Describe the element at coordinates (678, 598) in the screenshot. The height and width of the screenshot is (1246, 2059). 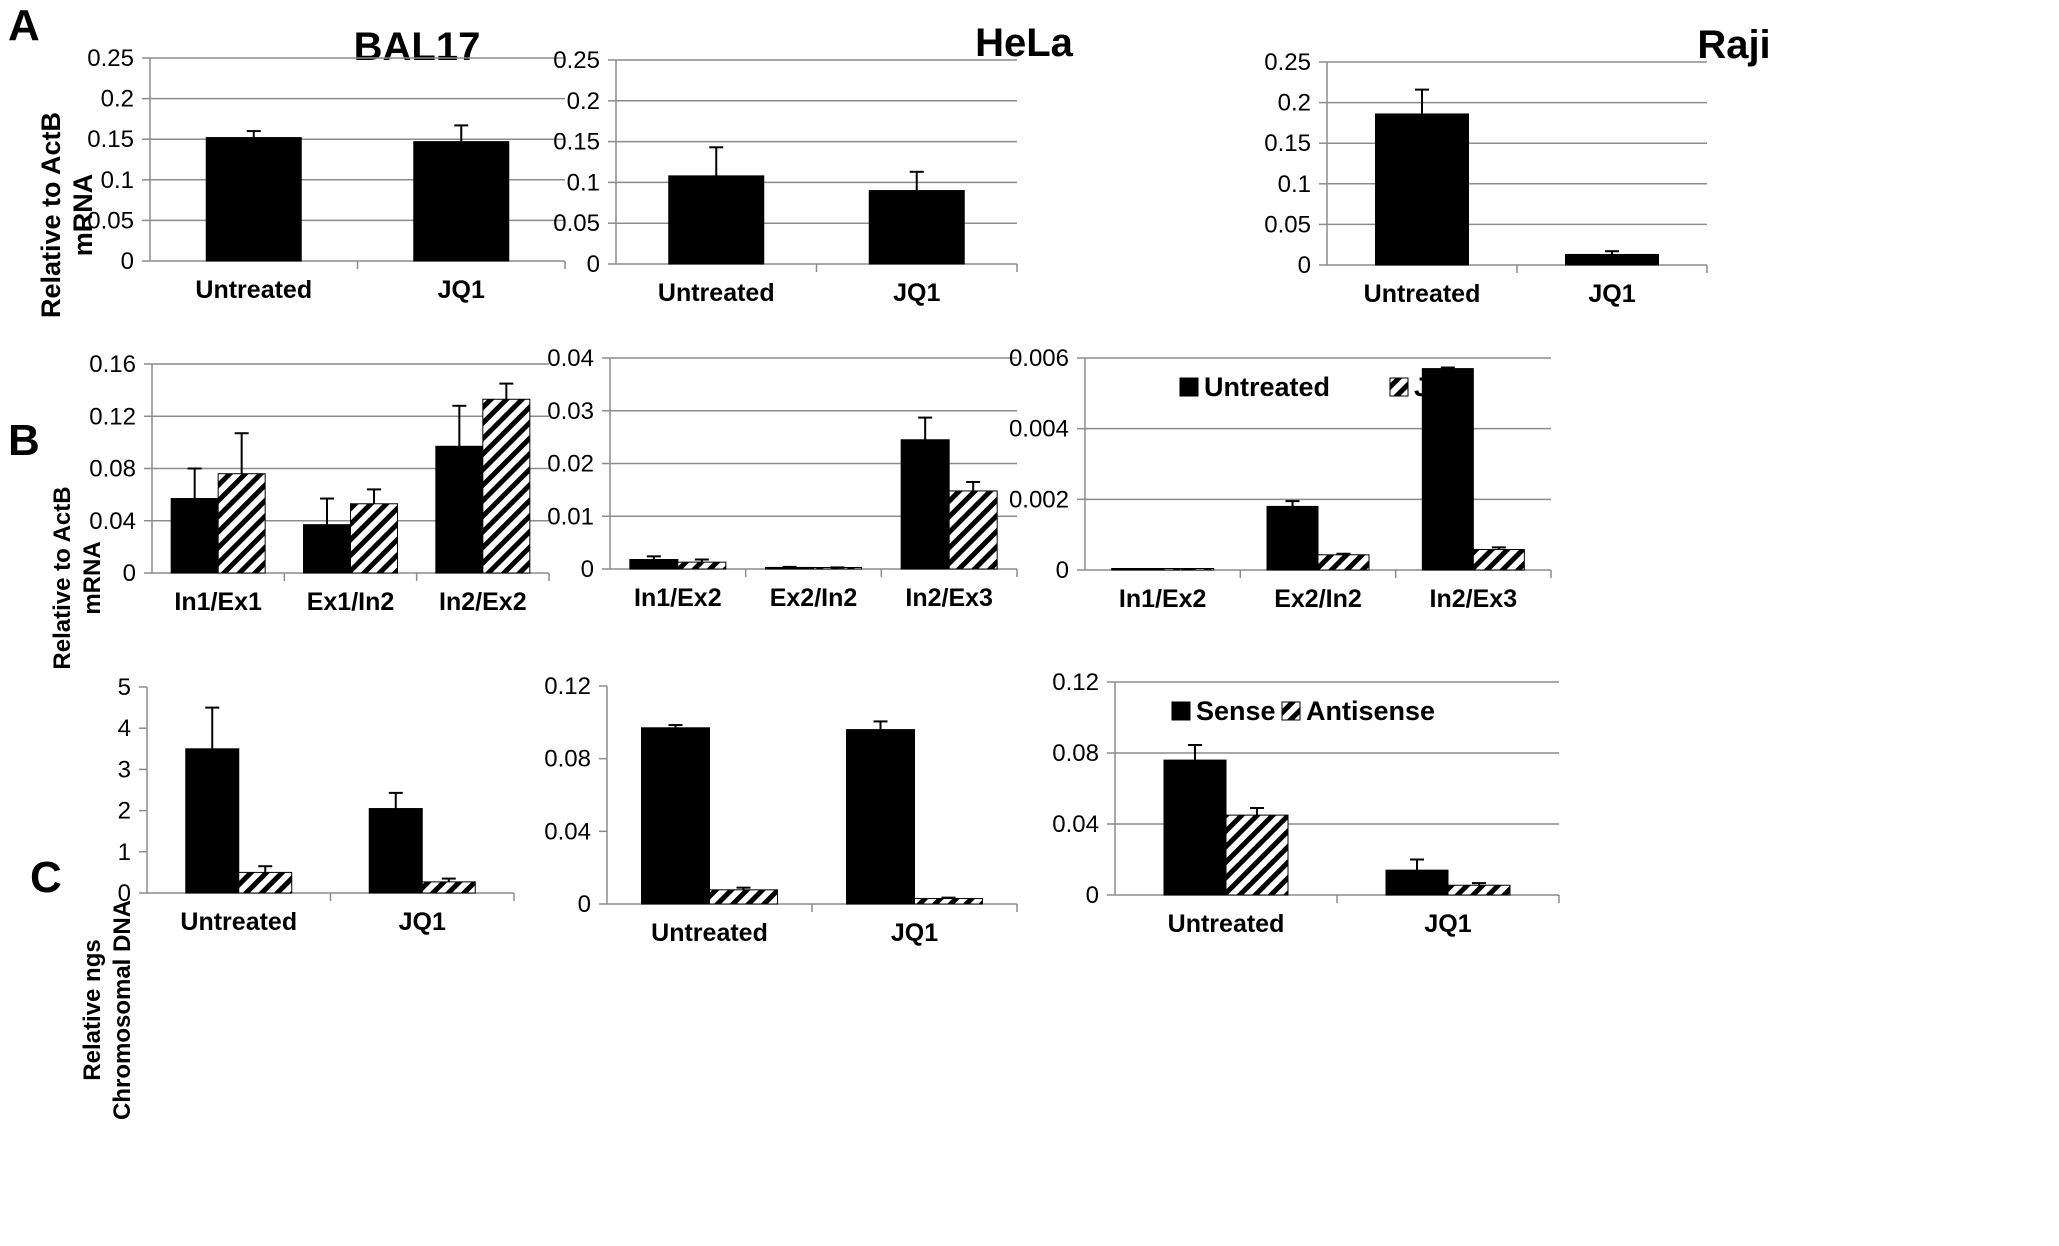
I see `category-label: In1/Ex2` at that location.